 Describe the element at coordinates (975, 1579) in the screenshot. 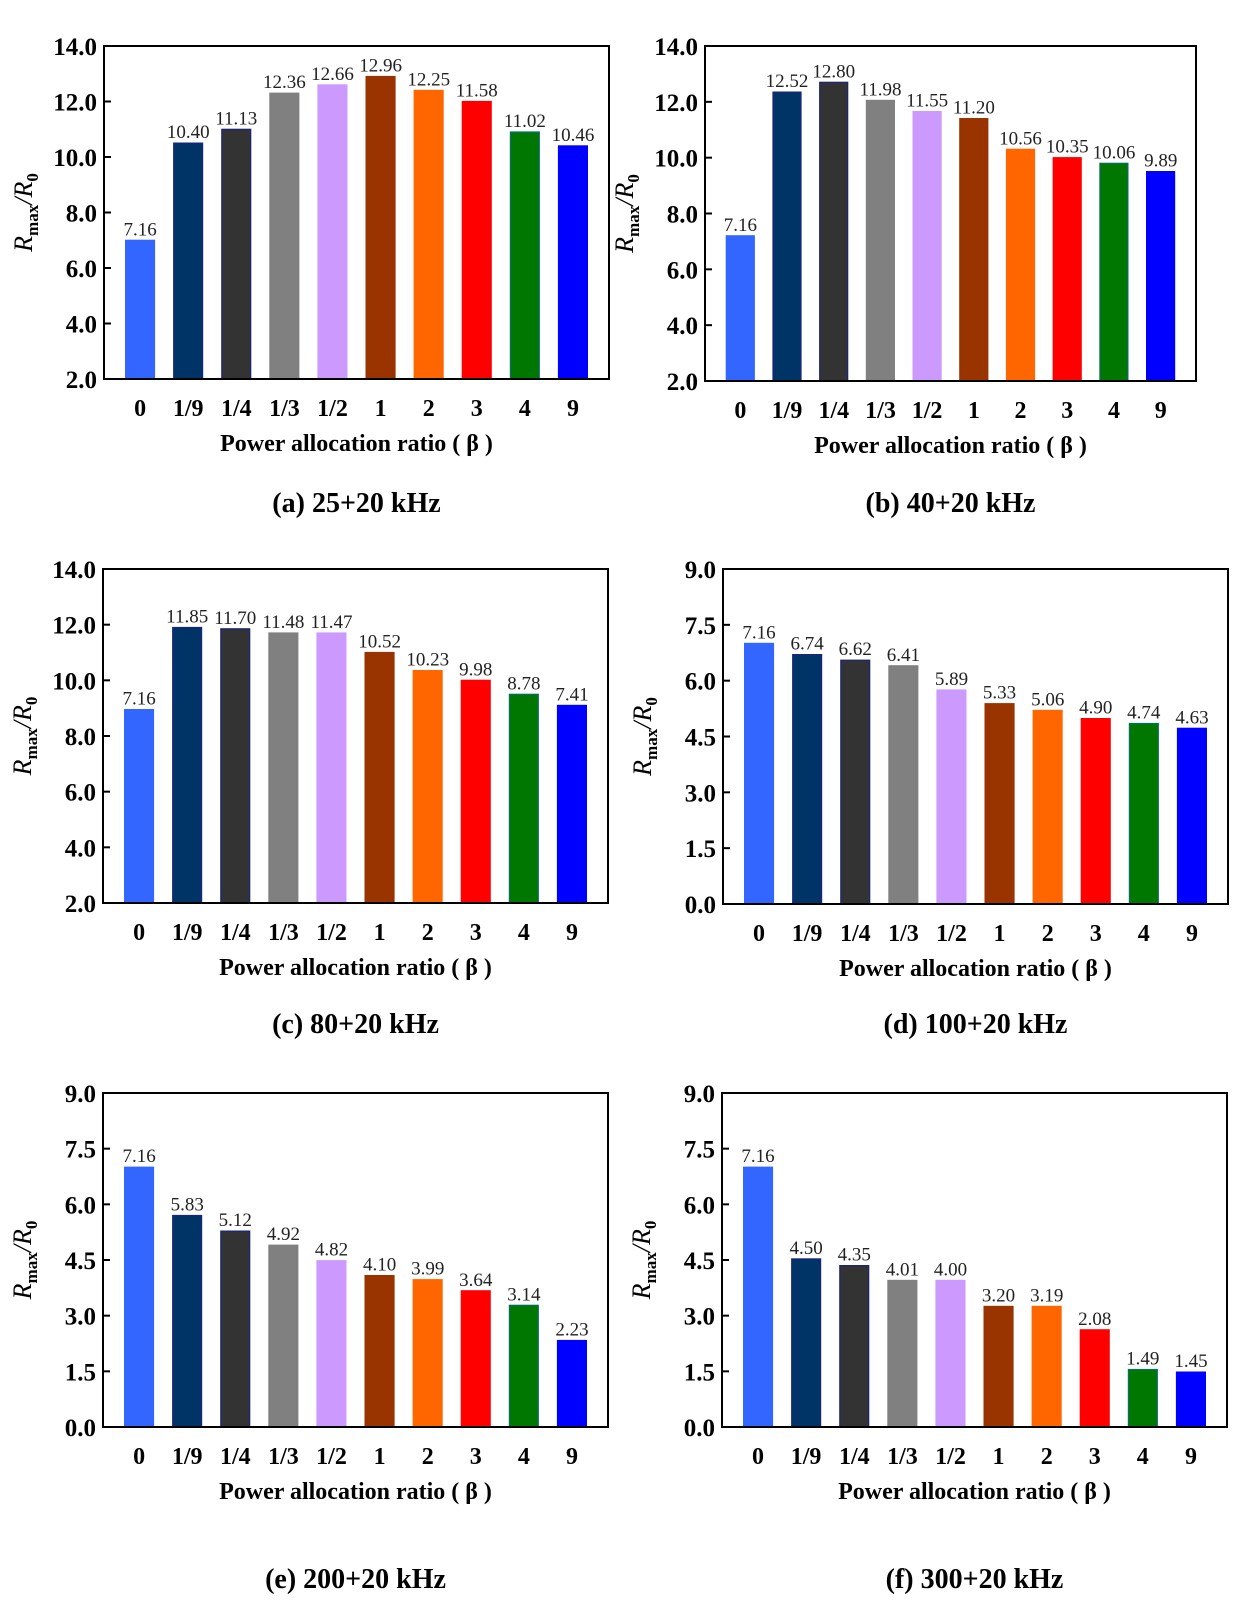

I see `panel-caption-f: (f) 300+20 kHz` at that location.